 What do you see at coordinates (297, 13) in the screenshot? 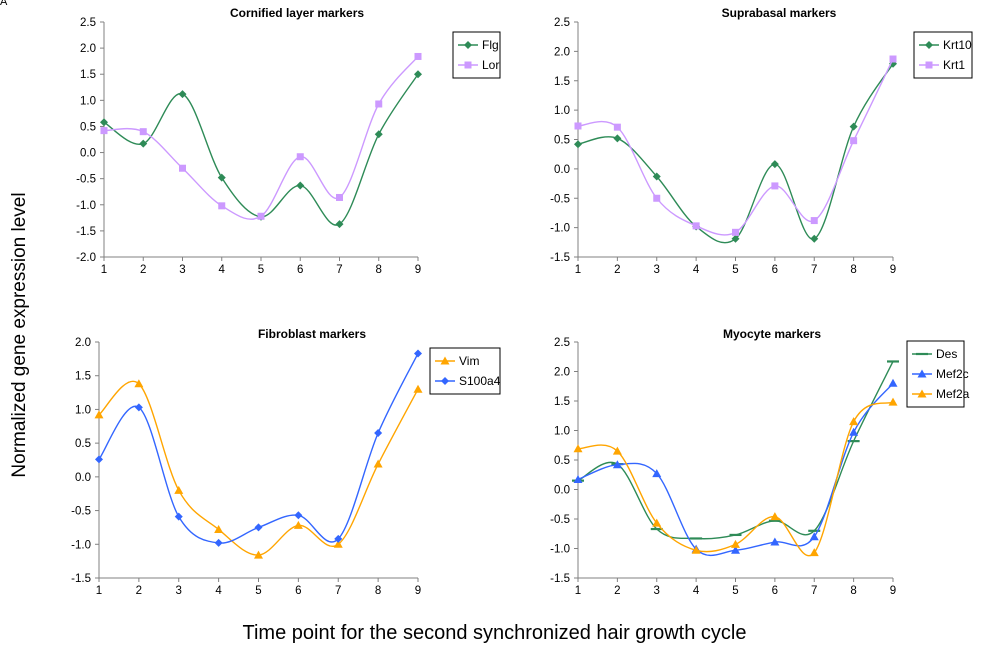
I see `chart-title: Cornified layer markers` at bounding box center [297, 13].